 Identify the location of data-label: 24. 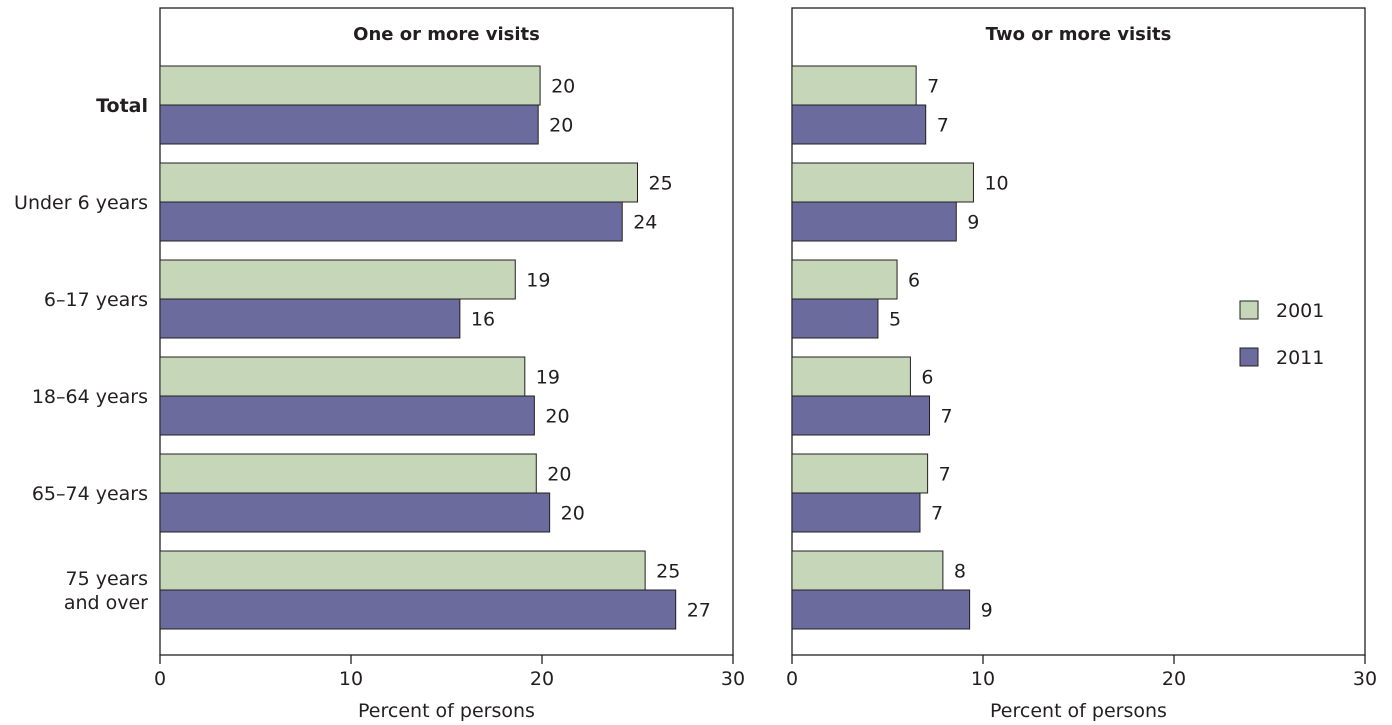
(645, 223).